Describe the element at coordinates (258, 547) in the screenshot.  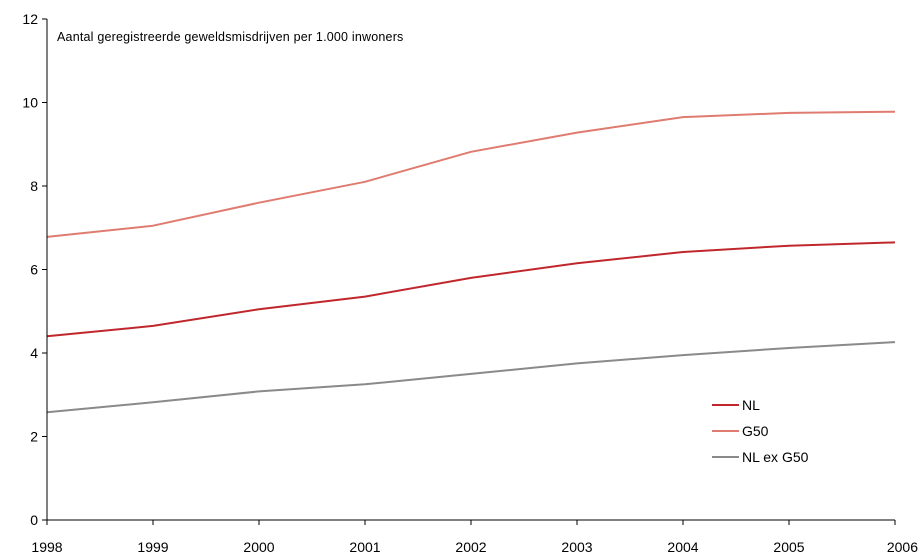
I see `x-tick-label: 2000` at that location.